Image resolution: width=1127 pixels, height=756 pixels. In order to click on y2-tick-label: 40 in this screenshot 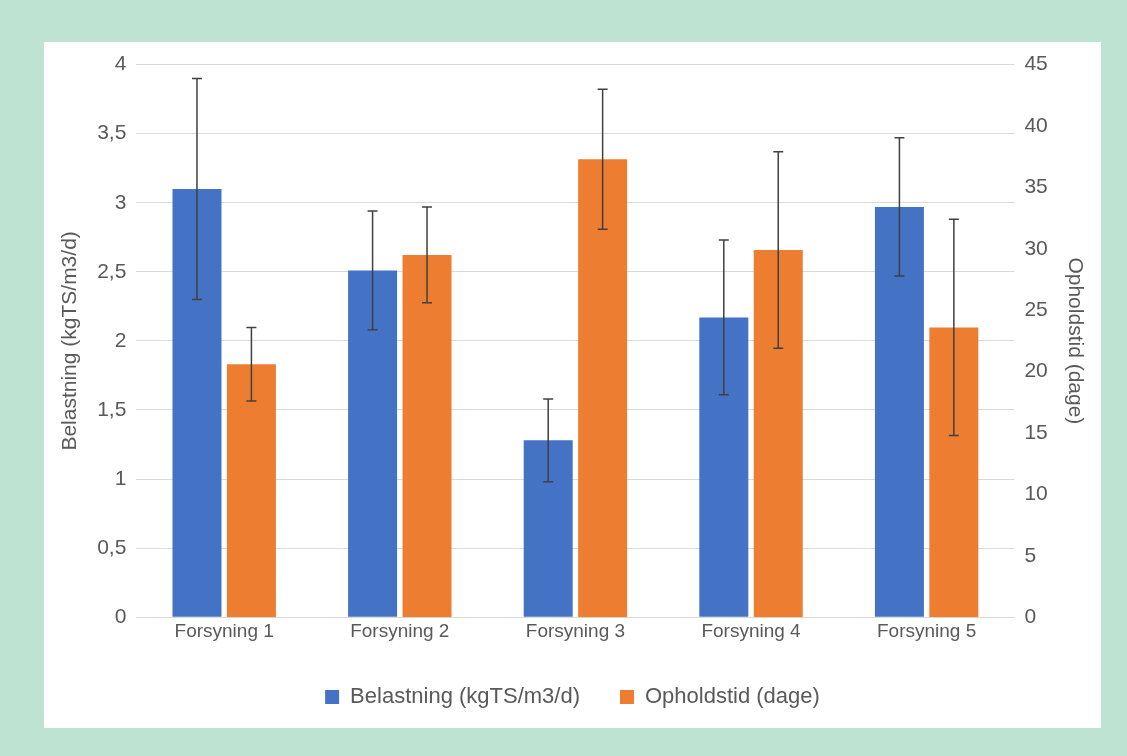, I will do `click(1036, 124)`.